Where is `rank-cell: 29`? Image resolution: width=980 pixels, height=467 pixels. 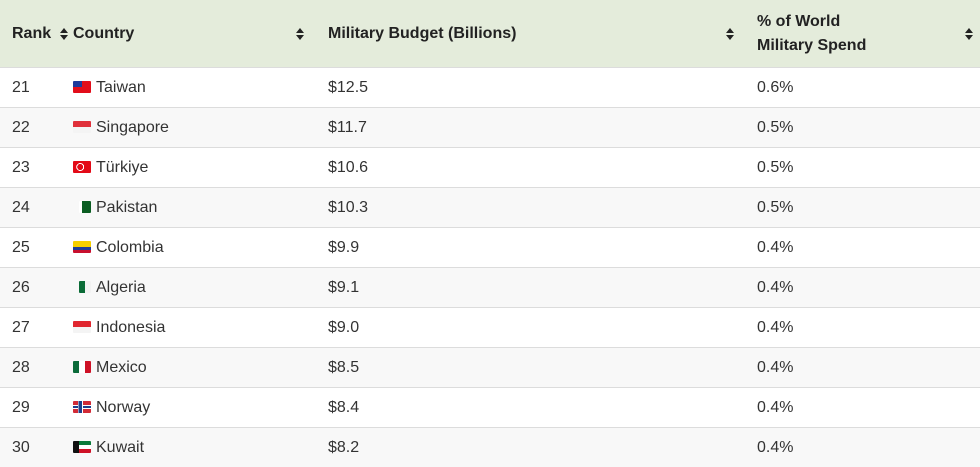 rank-cell: 29 is located at coordinates (36, 408).